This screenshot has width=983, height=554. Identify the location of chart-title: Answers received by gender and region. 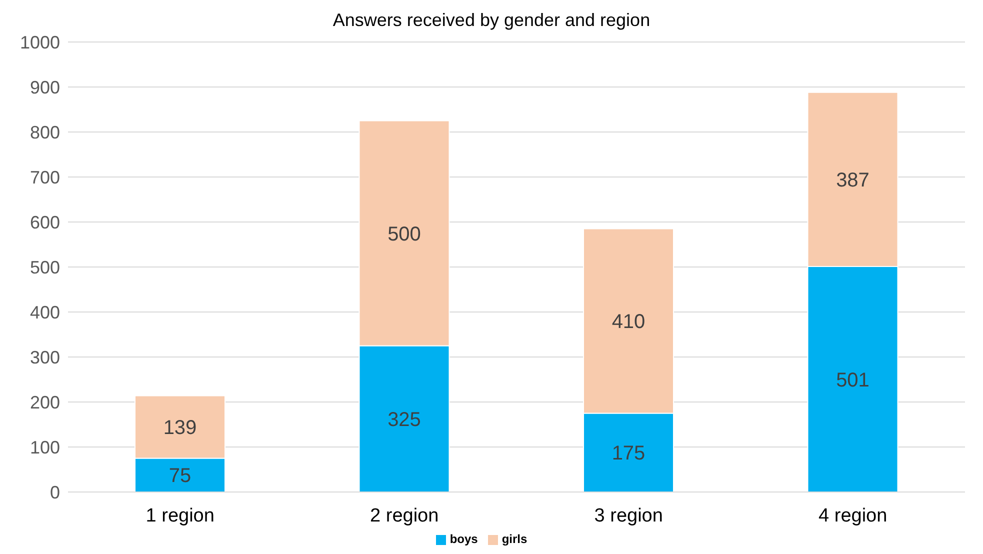
(492, 20).